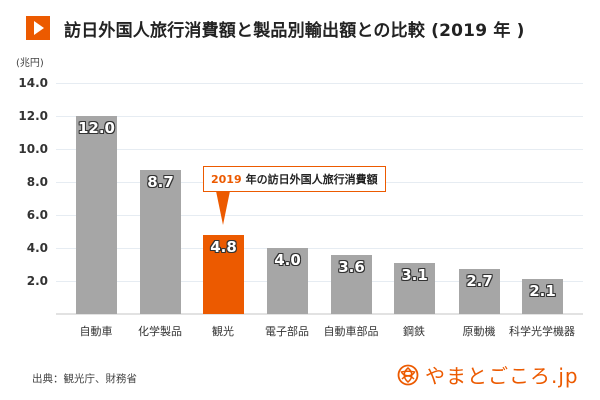  What do you see at coordinates (37, 182) in the screenshot?
I see `y-tick: 8.0` at bounding box center [37, 182].